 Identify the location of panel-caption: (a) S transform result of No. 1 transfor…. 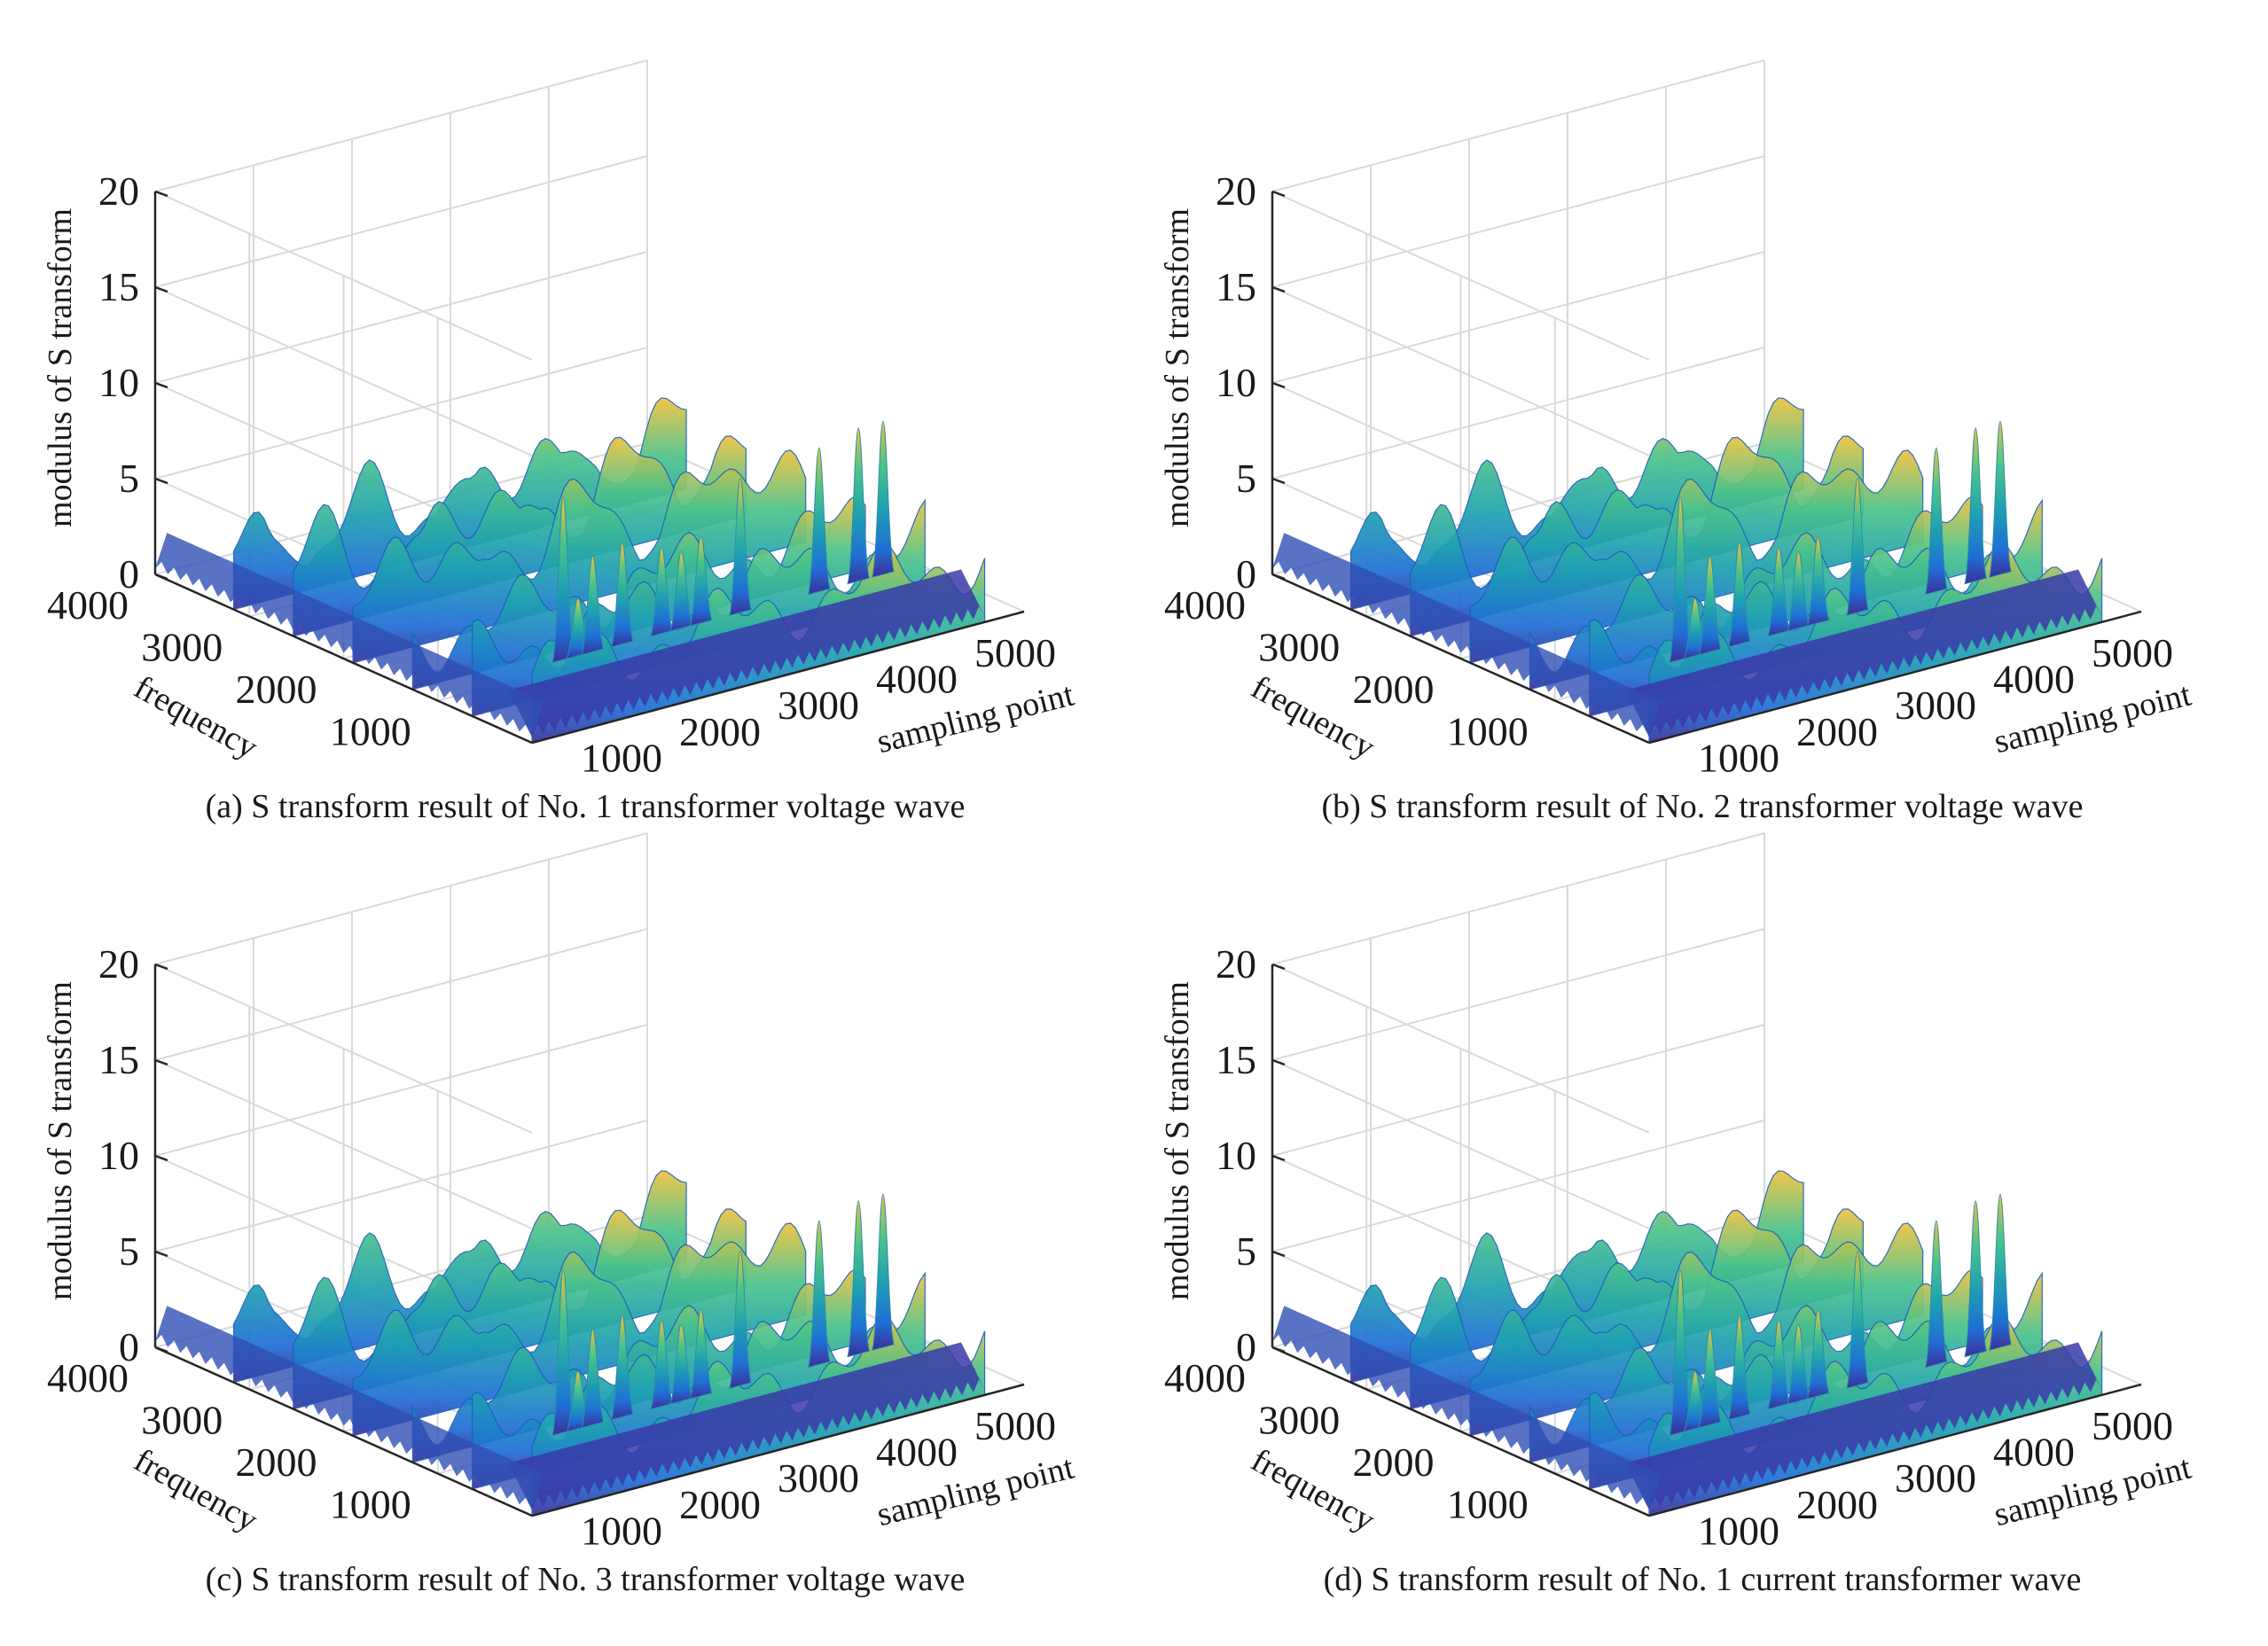
(586, 806).